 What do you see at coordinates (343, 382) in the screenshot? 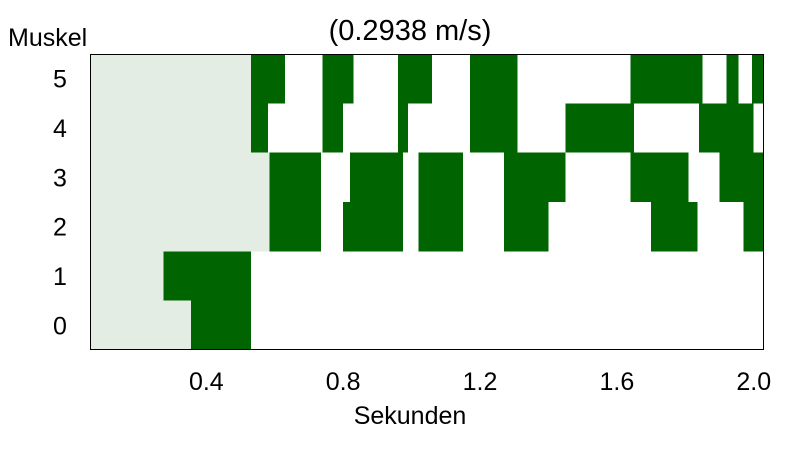
I see `x-tick-label: 0.8` at bounding box center [343, 382].